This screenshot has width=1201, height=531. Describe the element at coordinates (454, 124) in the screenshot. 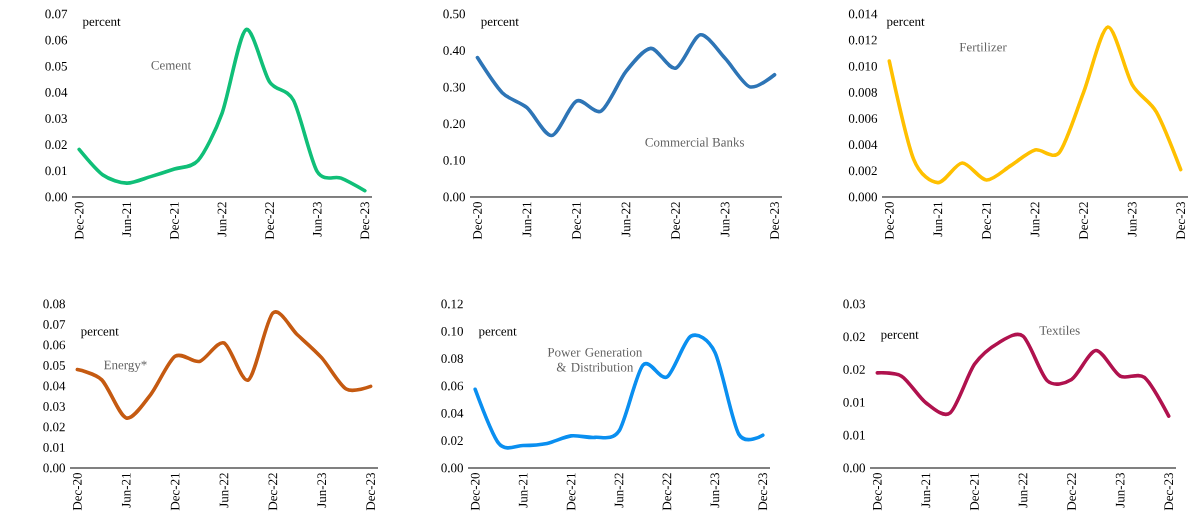

I see `y-tick-label: 0.20` at that location.